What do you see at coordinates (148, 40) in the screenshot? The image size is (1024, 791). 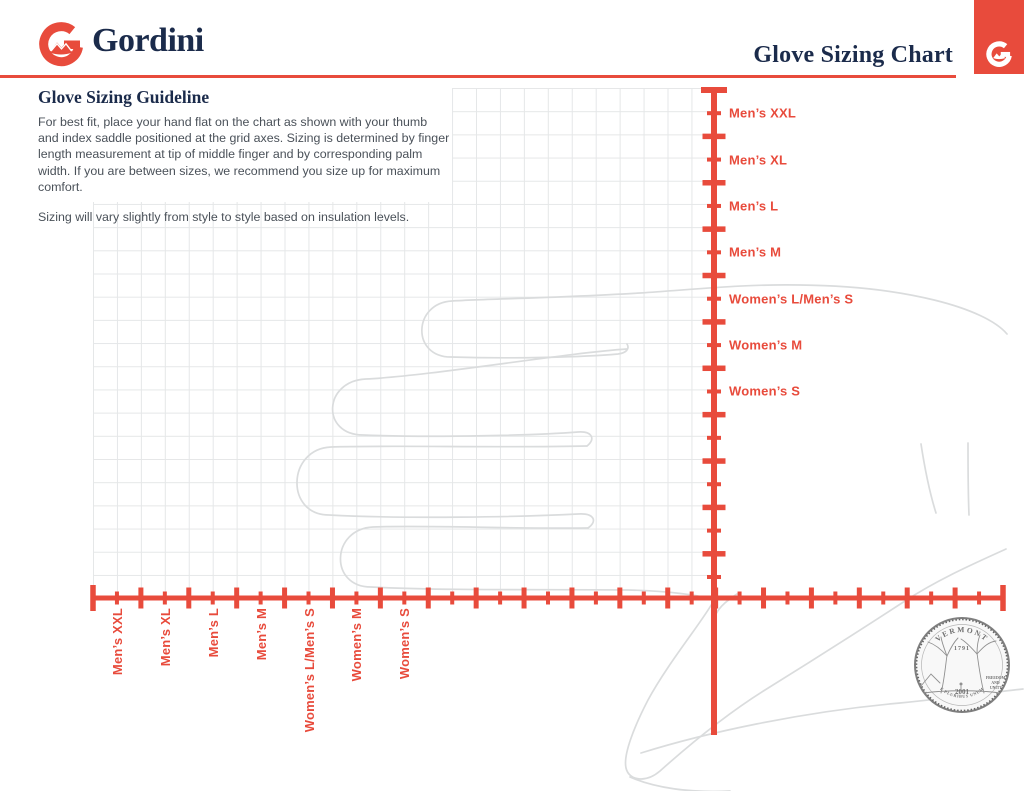 I see `brand-name: Gordini` at bounding box center [148, 40].